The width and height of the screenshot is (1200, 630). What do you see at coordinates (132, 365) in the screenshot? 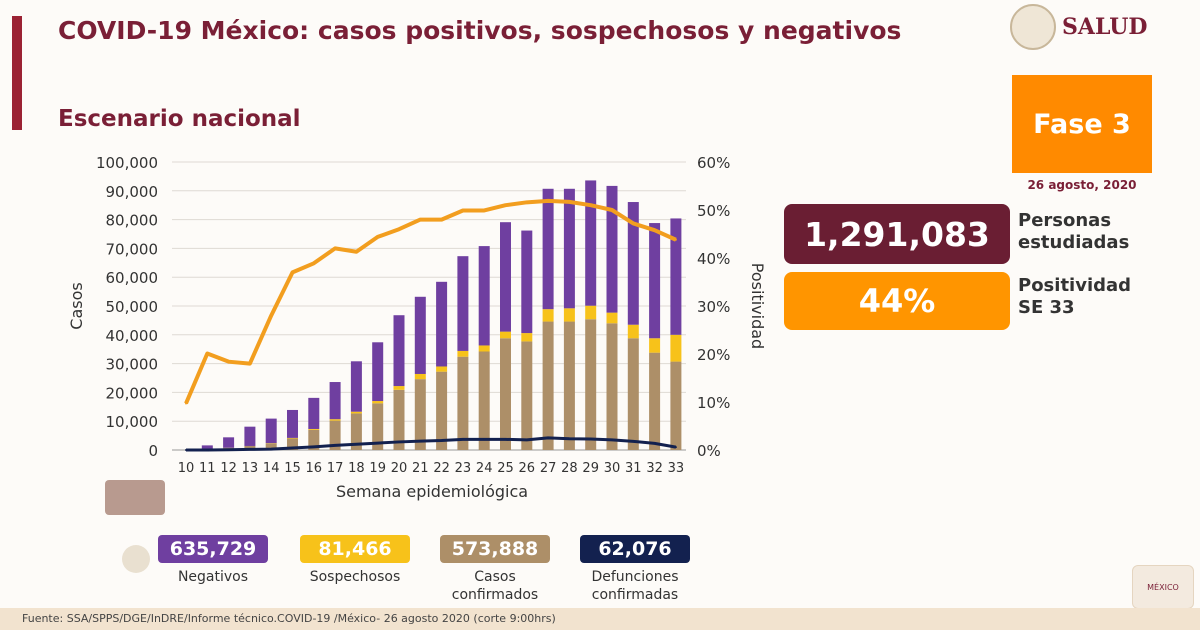
I see `y-tick-label: 30,000` at bounding box center [132, 365].